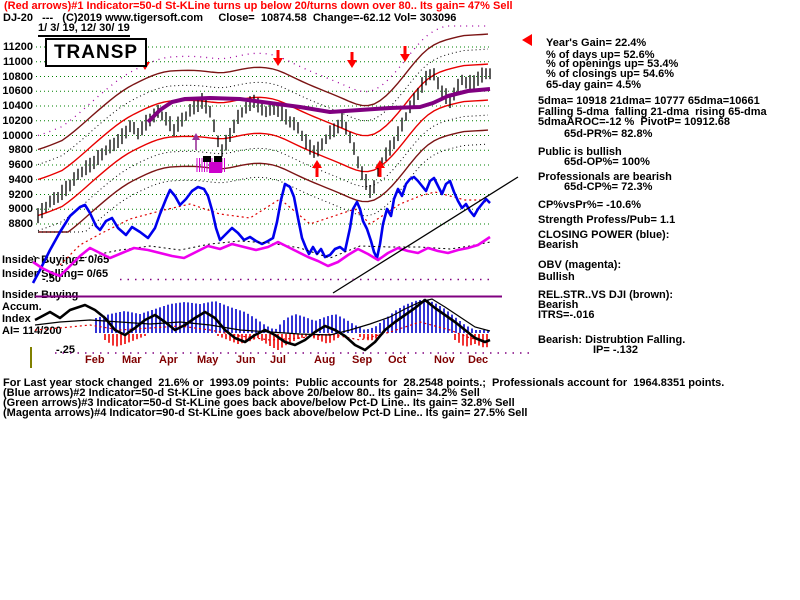  Describe the element at coordinates (20, 179) in the screenshot. I see `price-axis-label: 9400` at that location.